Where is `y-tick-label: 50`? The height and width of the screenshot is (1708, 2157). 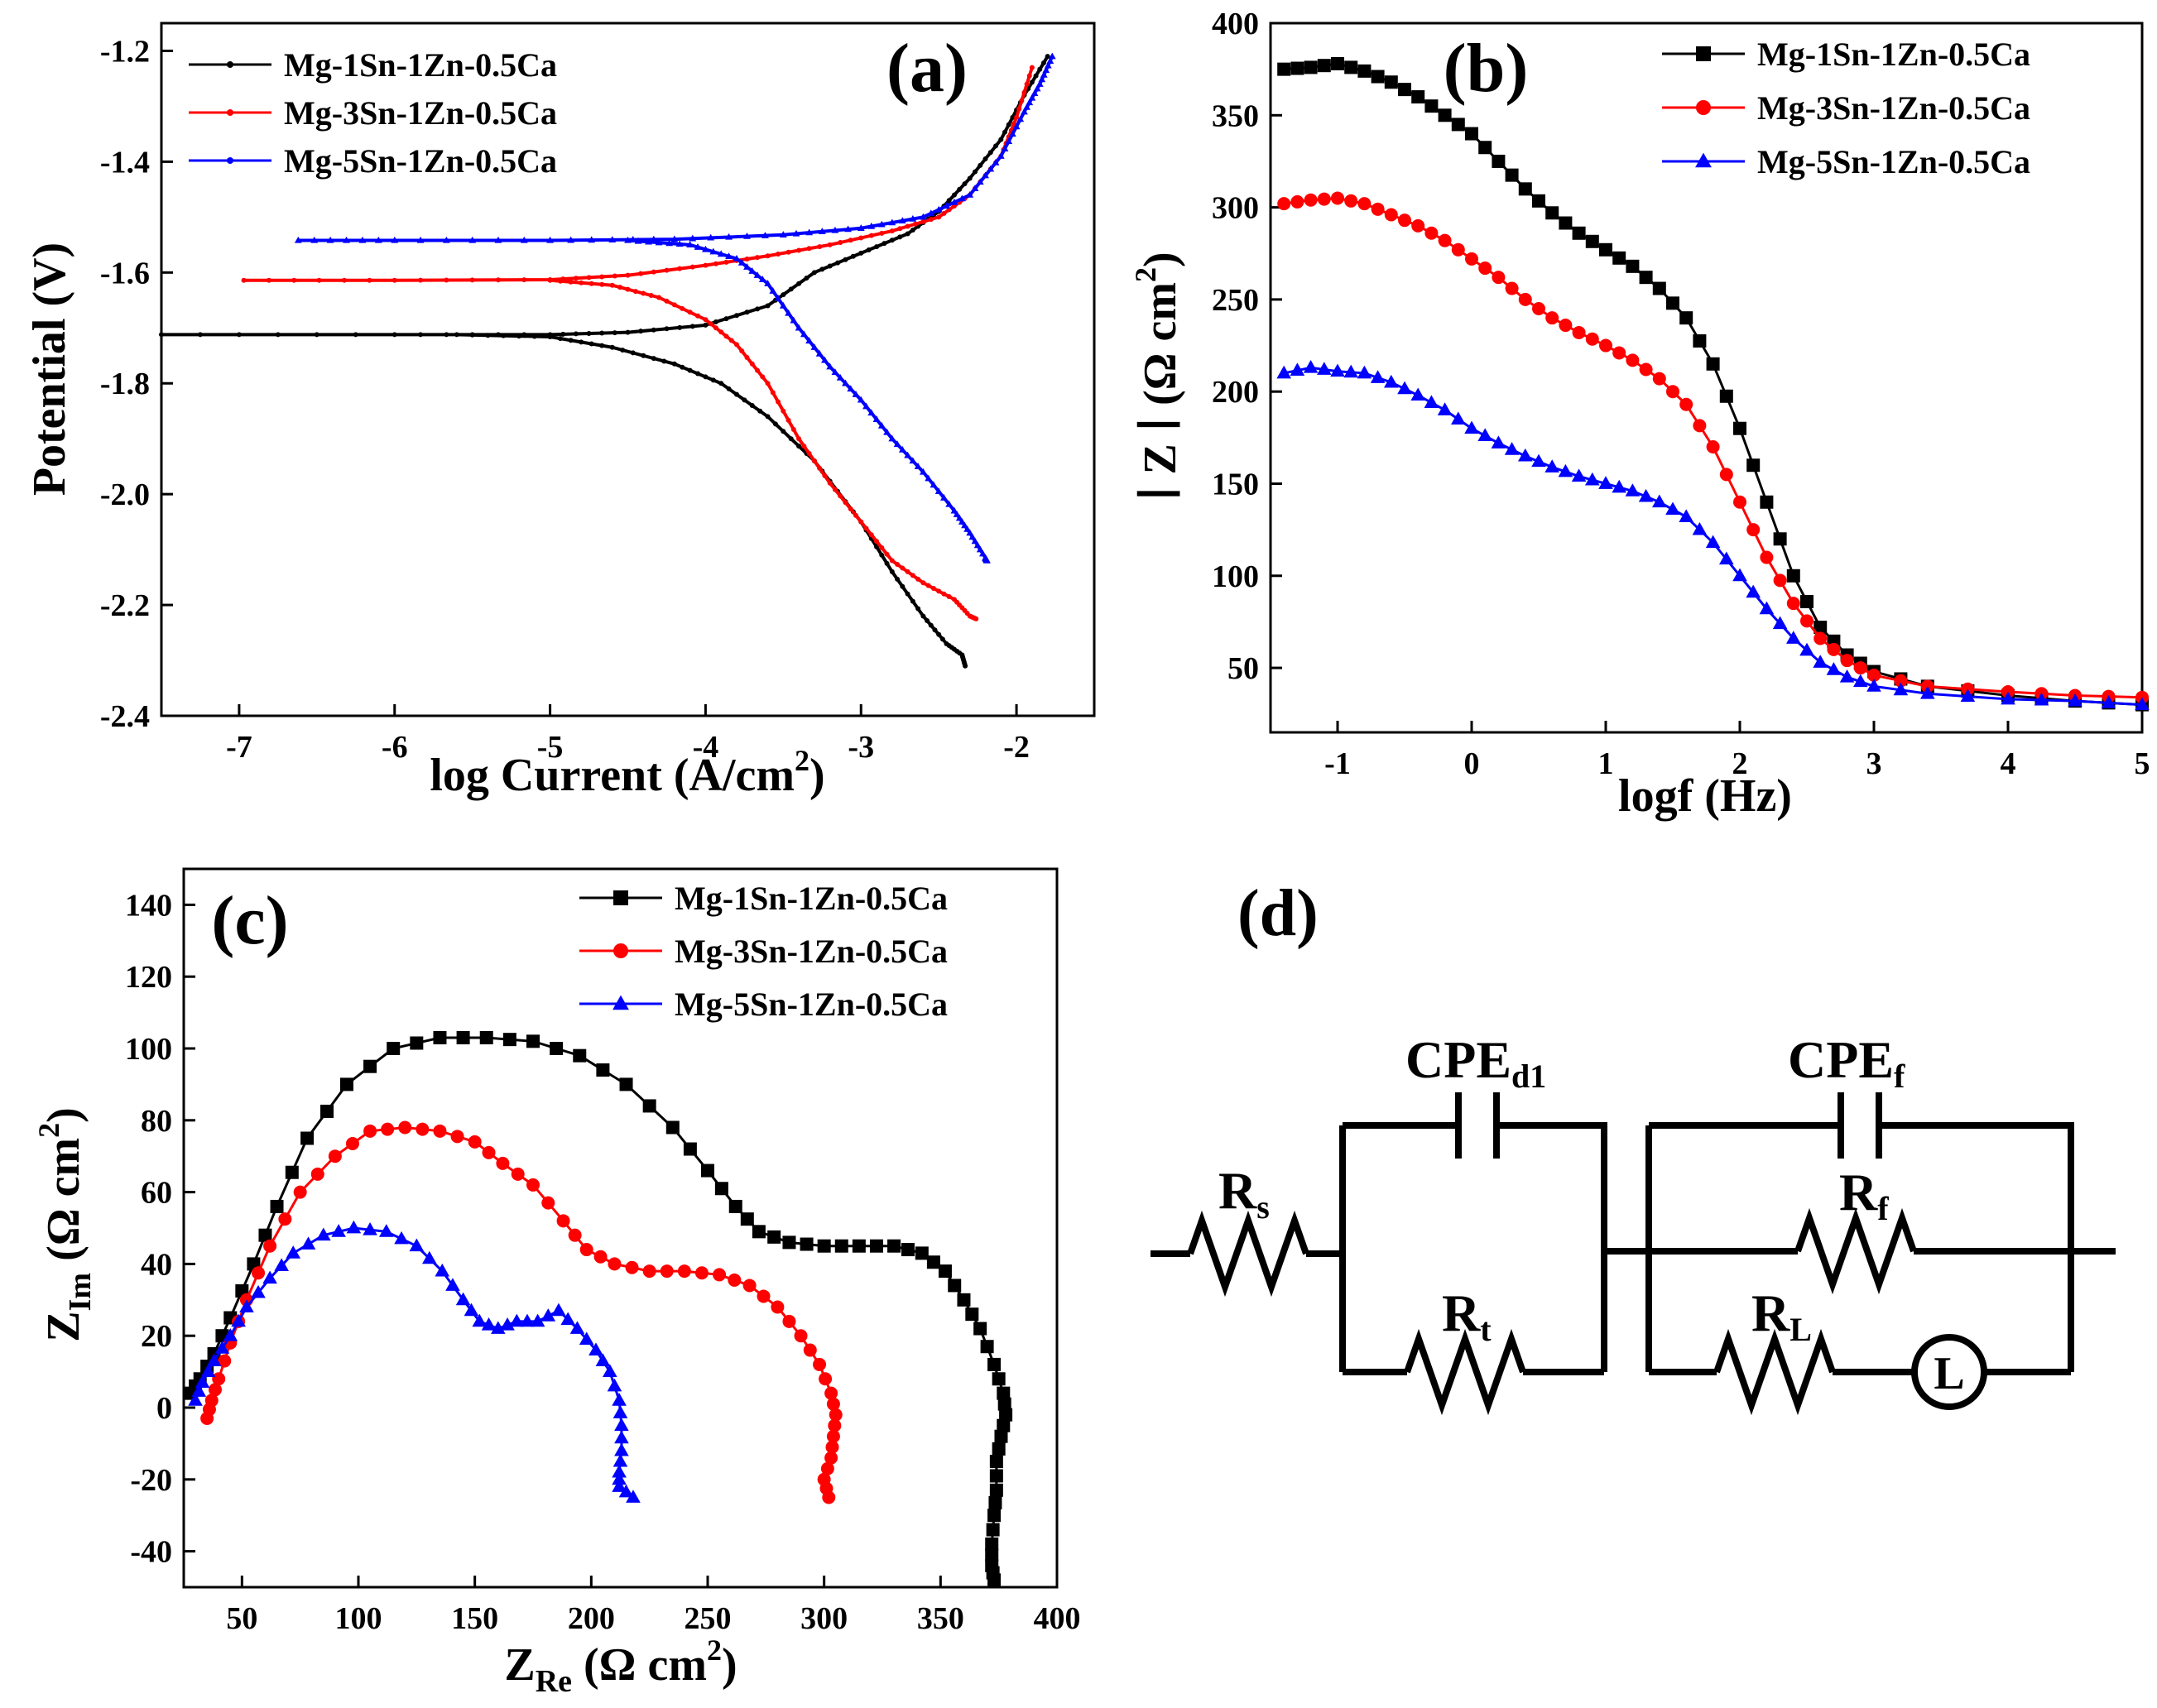 y-tick-label: 50 is located at coordinates (1243, 668).